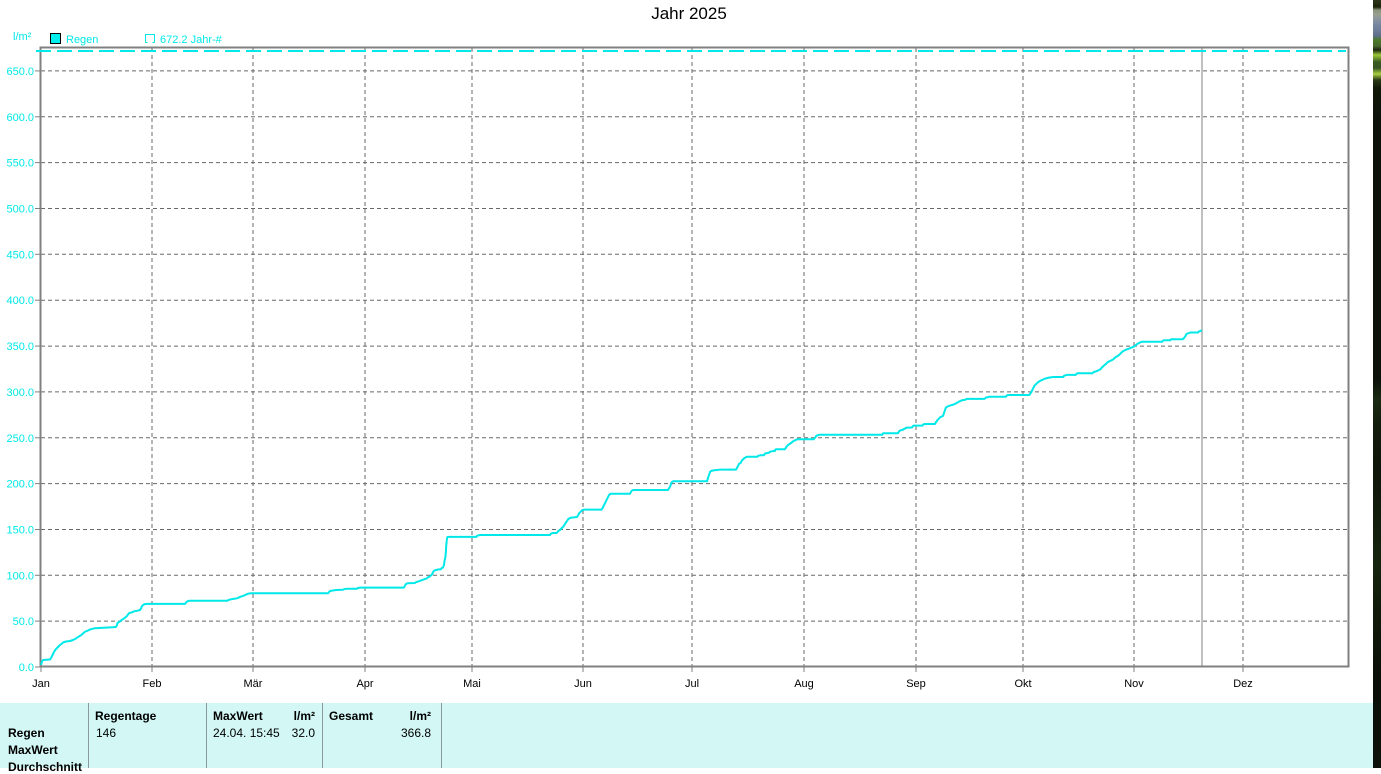 The width and height of the screenshot is (1381, 774). Describe the element at coordinates (20, 255) in the screenshot. I see `svg-text: 450.0` at that location.